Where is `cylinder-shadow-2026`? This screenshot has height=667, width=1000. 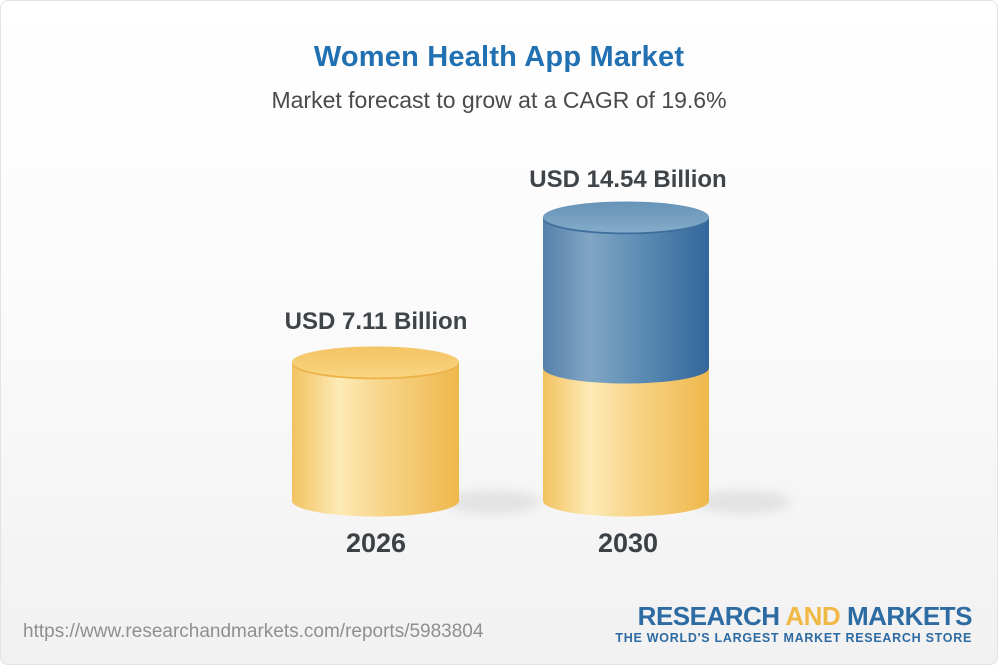
cylinder-shadow-2026 is located at coordinates (493, 502).